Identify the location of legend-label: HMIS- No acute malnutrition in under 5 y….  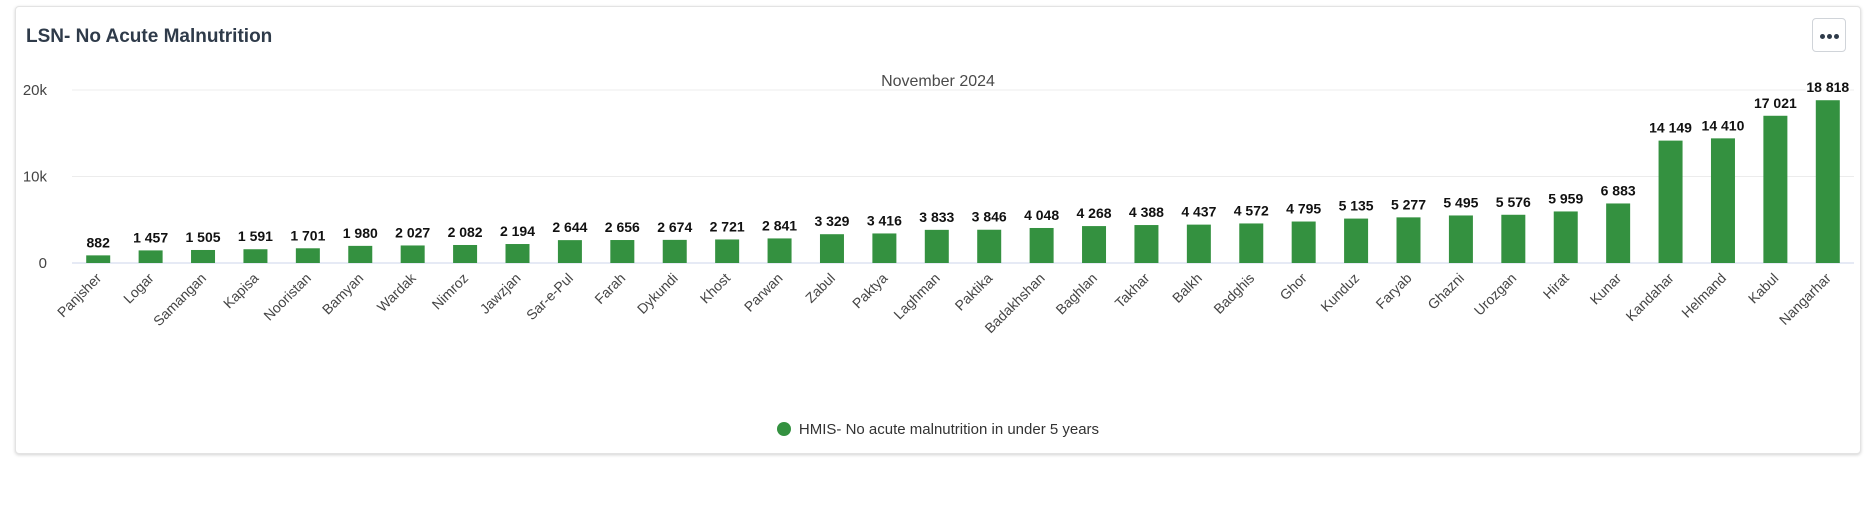
(949, 429).